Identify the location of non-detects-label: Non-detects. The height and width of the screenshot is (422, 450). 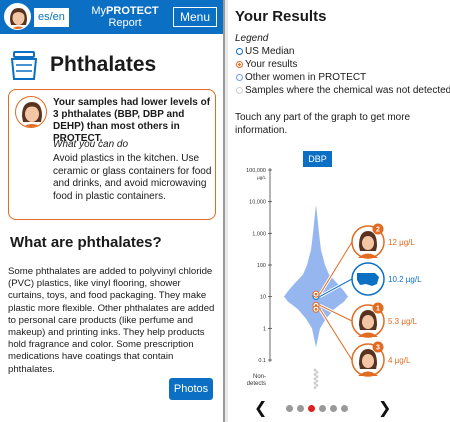
(256, 380).